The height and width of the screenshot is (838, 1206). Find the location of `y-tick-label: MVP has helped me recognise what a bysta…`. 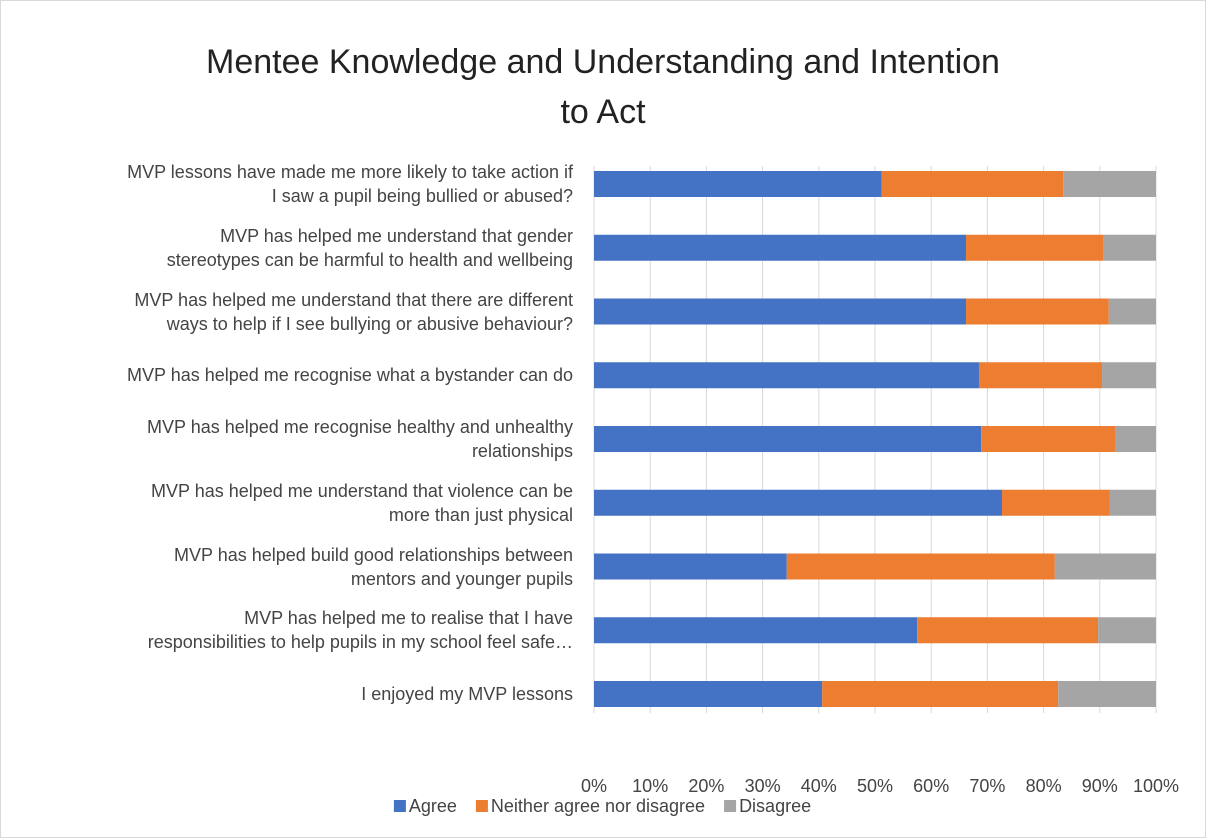

y-tick-label: MVP has helped me recognise what a bysta… is located at coordinates (350, 375).